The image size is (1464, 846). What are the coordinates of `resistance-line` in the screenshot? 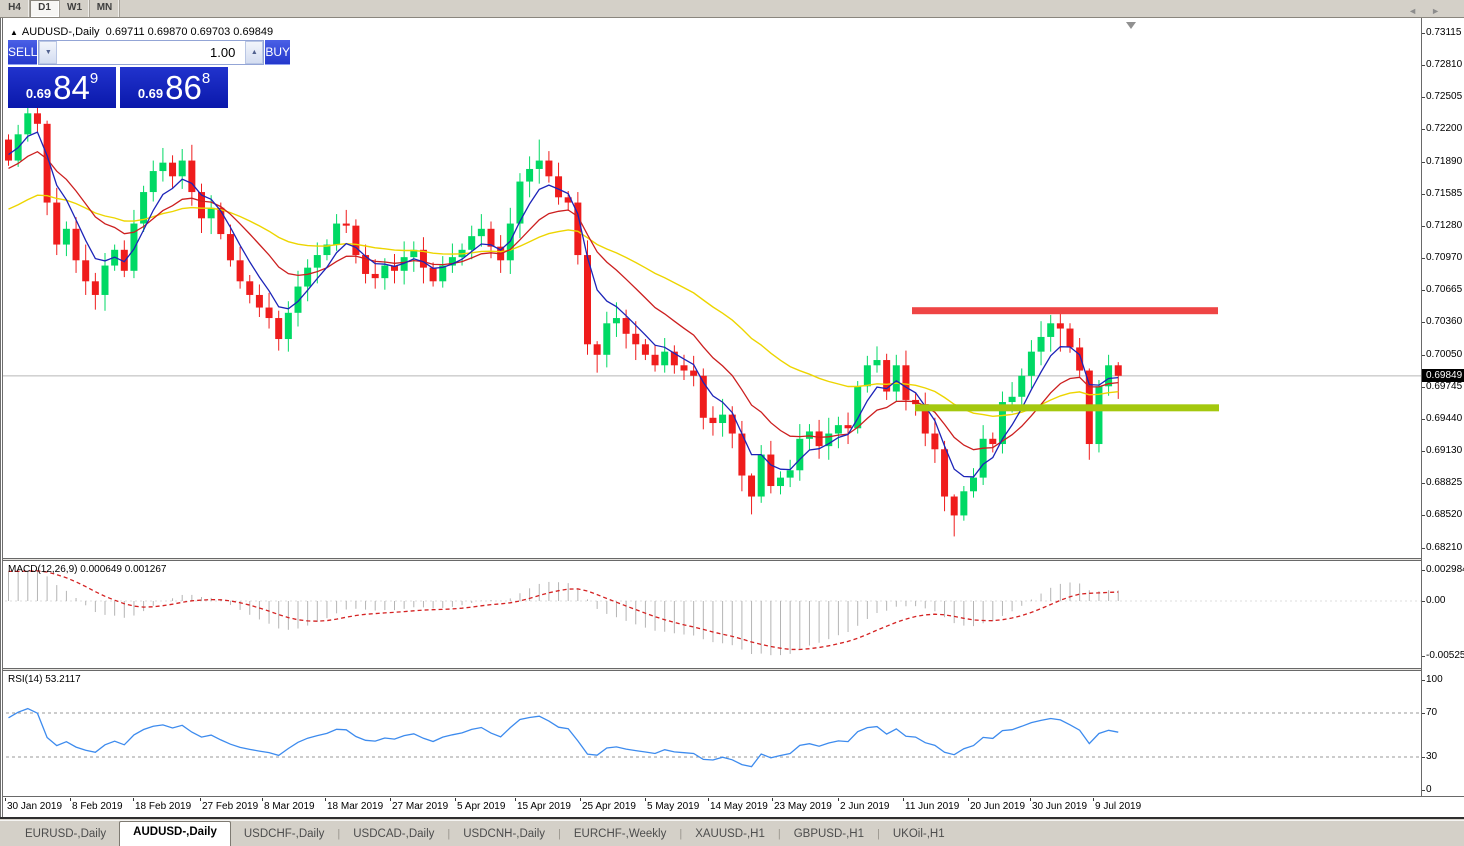 It's located at (1065, 311).